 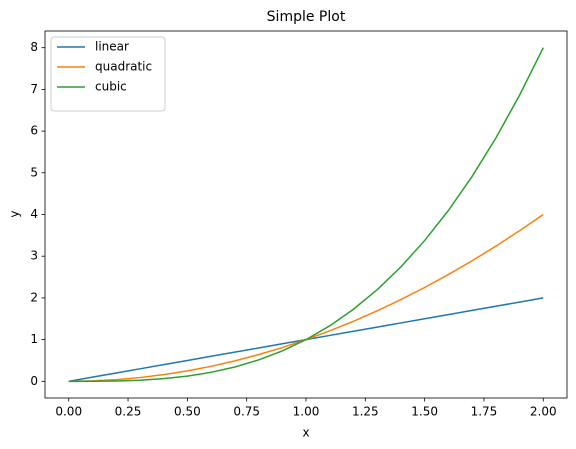 What do you see at coordinates (187, 412) in the screenshot?
I see `x-tick-label: 0.50` at bounding box center [187, 412].